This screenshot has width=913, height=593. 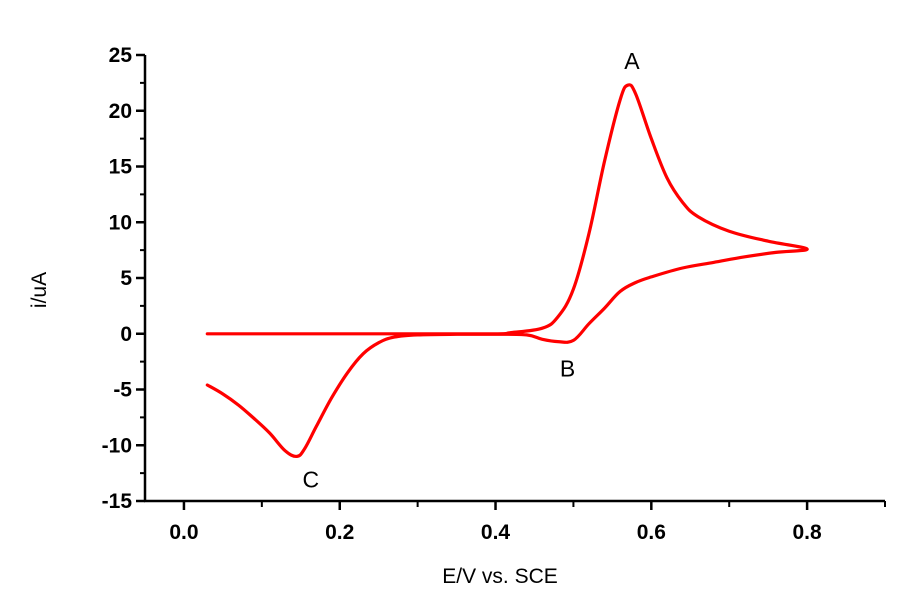 What do you see at coordinates (183, 532) in the screenshot?
I see `x-tick-label: 0.0` at bounding box center [183, 532].